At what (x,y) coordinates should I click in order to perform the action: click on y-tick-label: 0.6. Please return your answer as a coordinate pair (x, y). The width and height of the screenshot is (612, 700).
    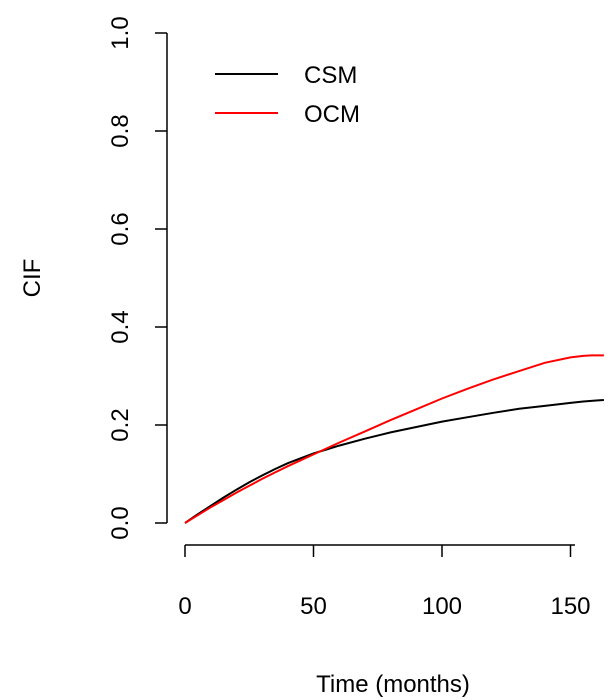
    Looking at the image, I should click on (120, 228).